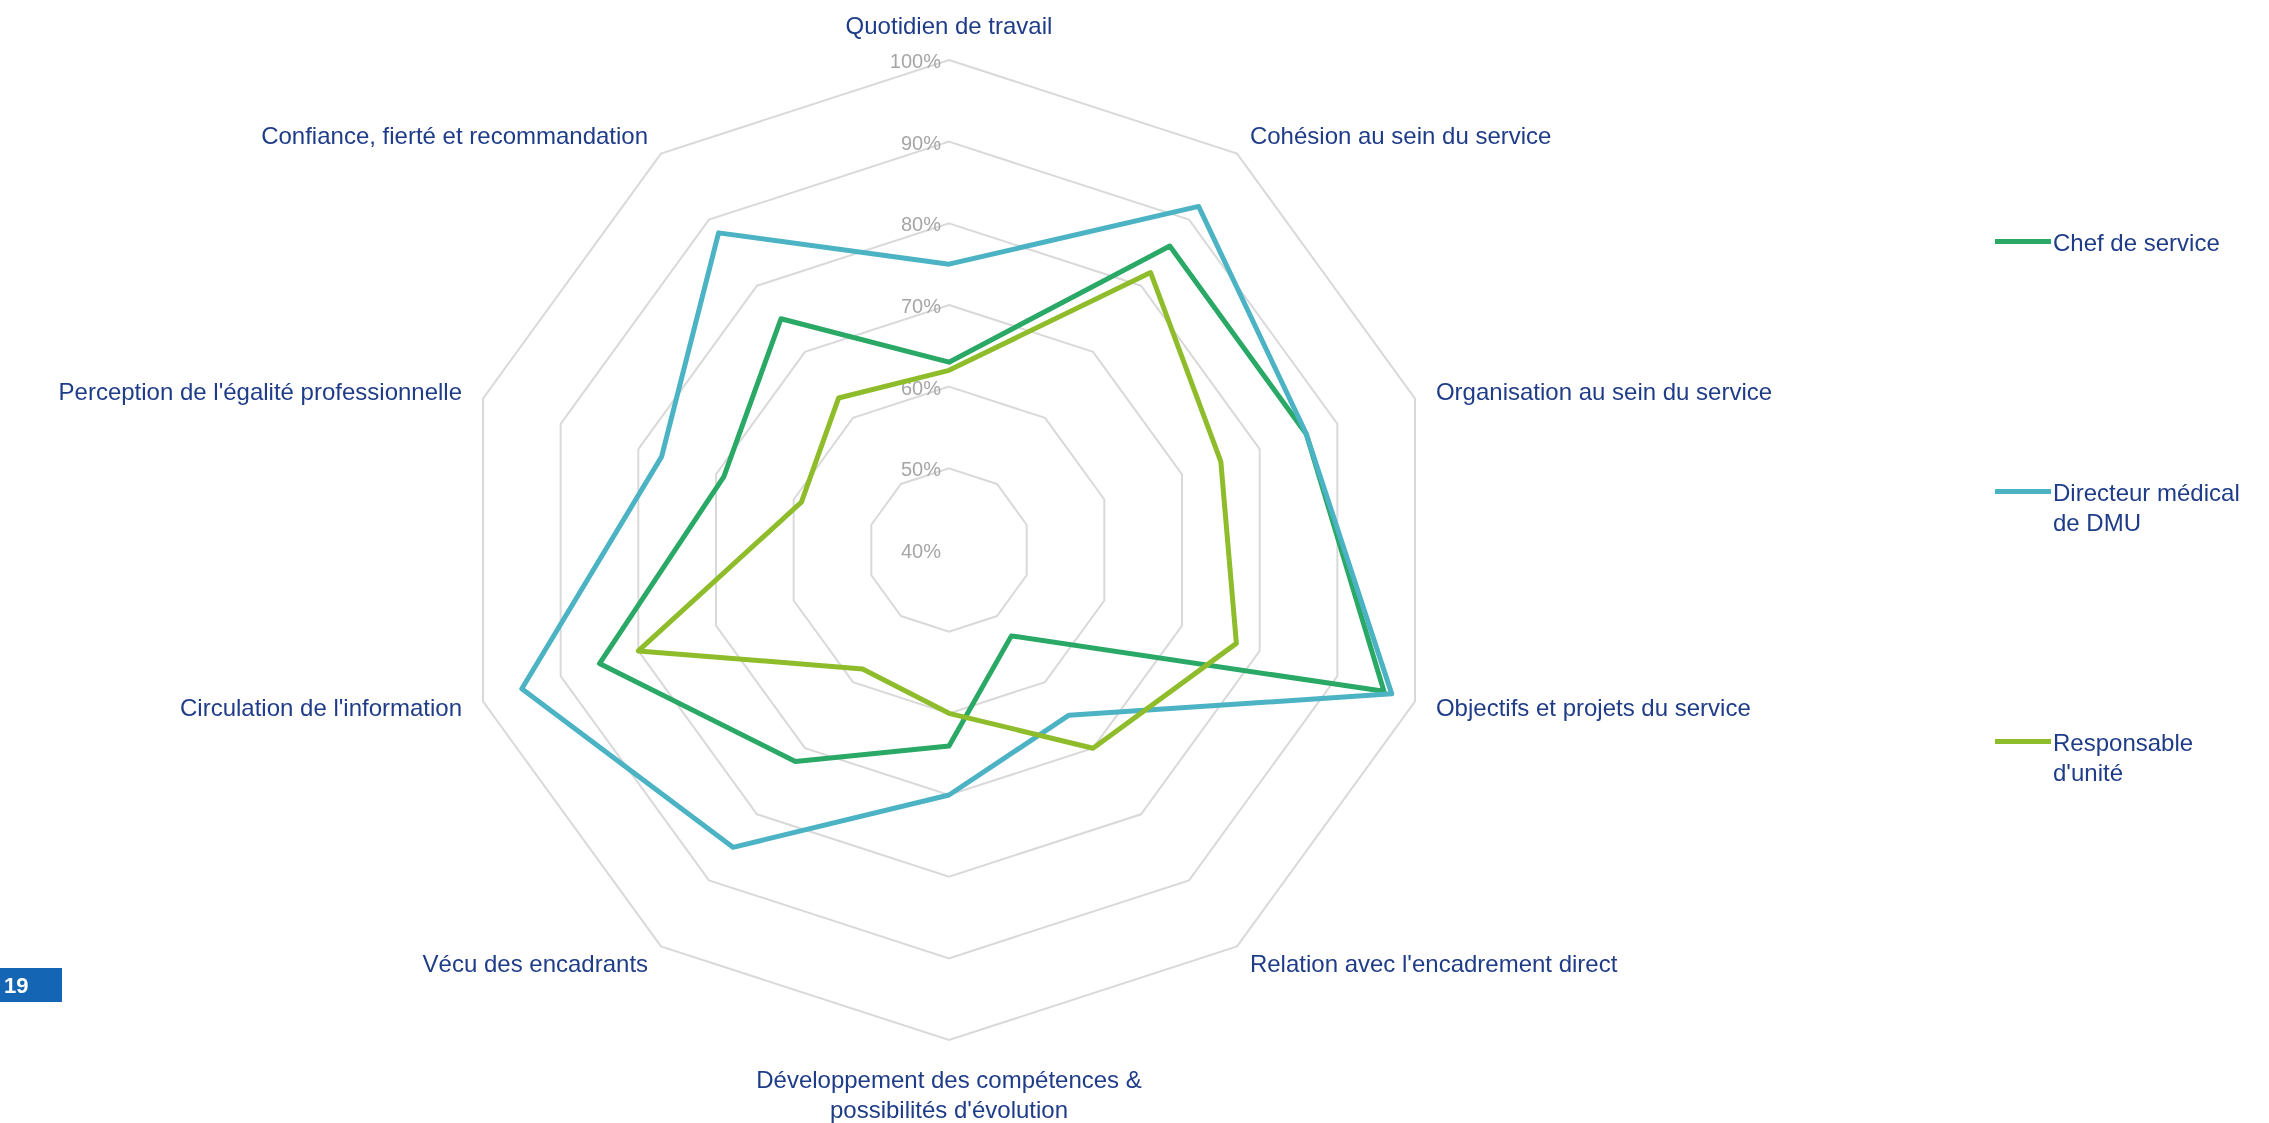 Image resolution: width=2269 pixels, height=1123 pixels. I want to click on y-tick-label: 50%, so click(921, 469).